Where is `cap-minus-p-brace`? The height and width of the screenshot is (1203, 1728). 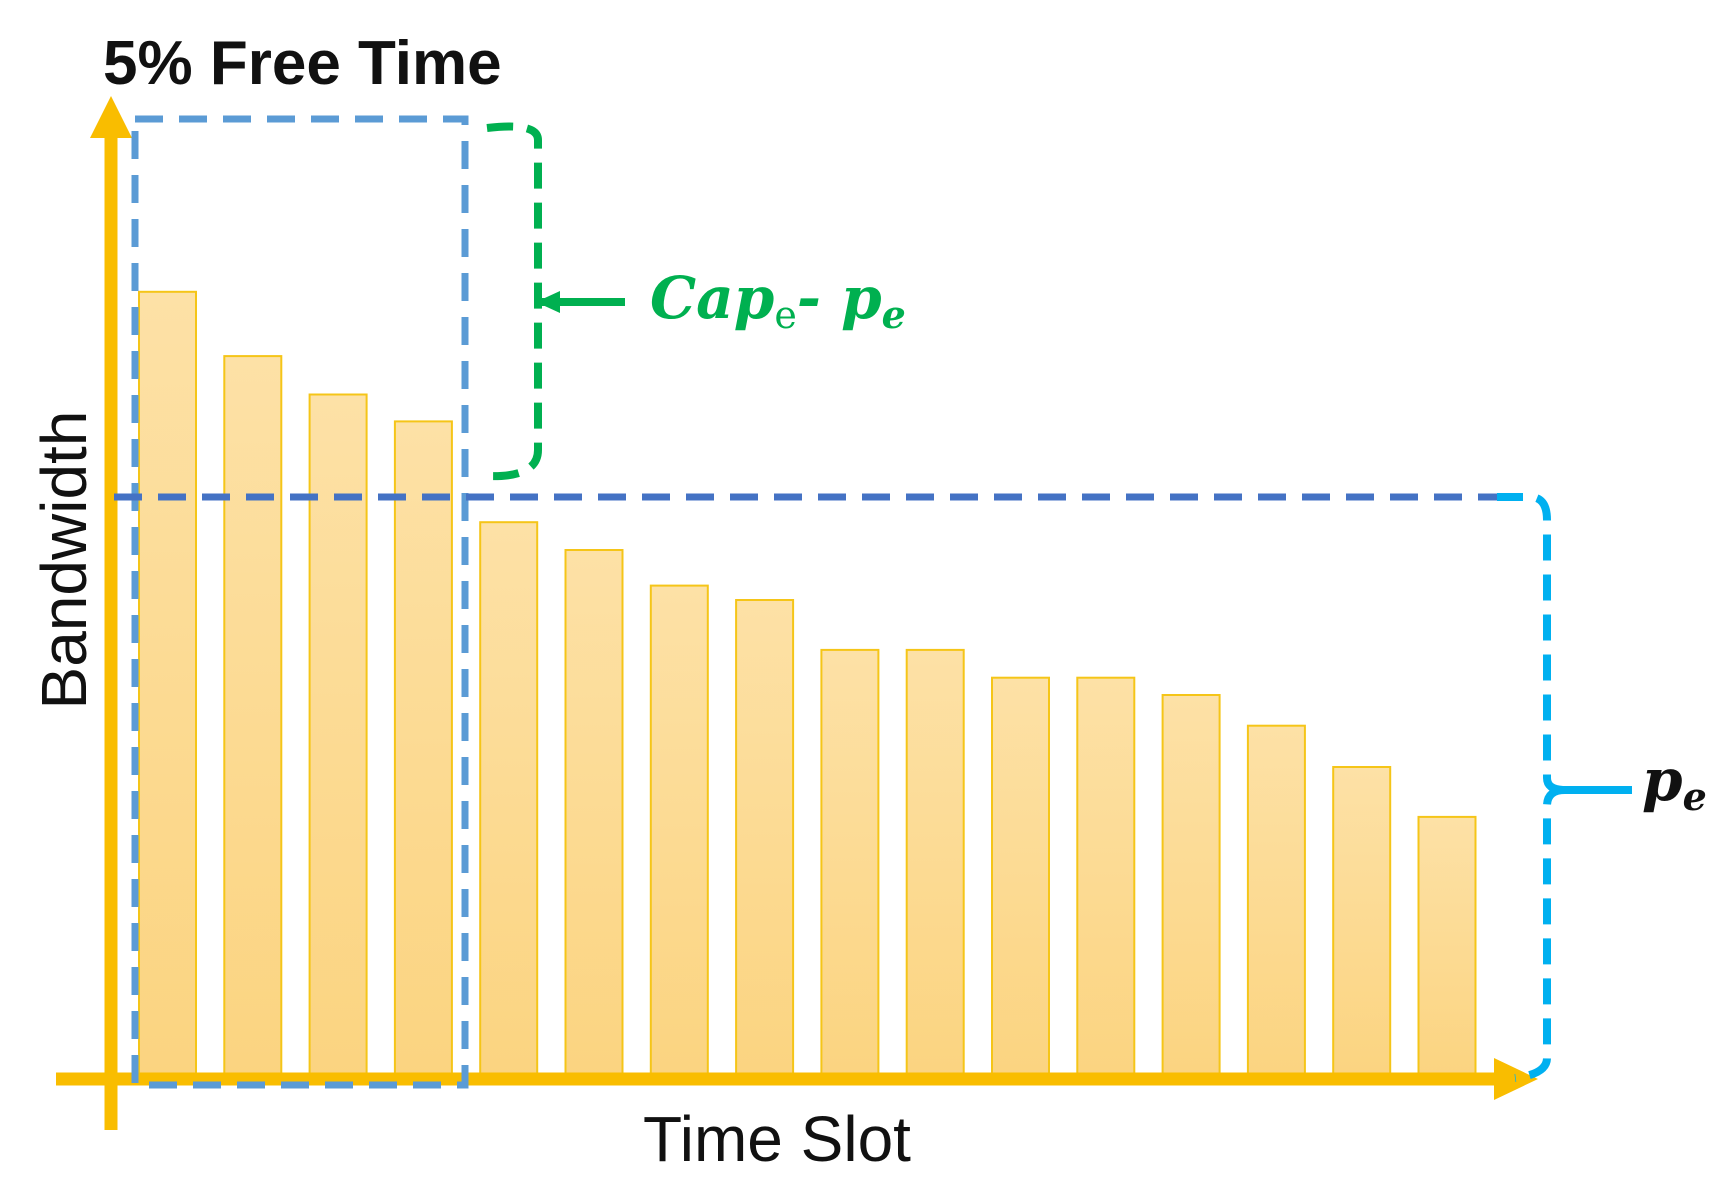
cap-minus-p-brace is located at coordinates (514, 301).